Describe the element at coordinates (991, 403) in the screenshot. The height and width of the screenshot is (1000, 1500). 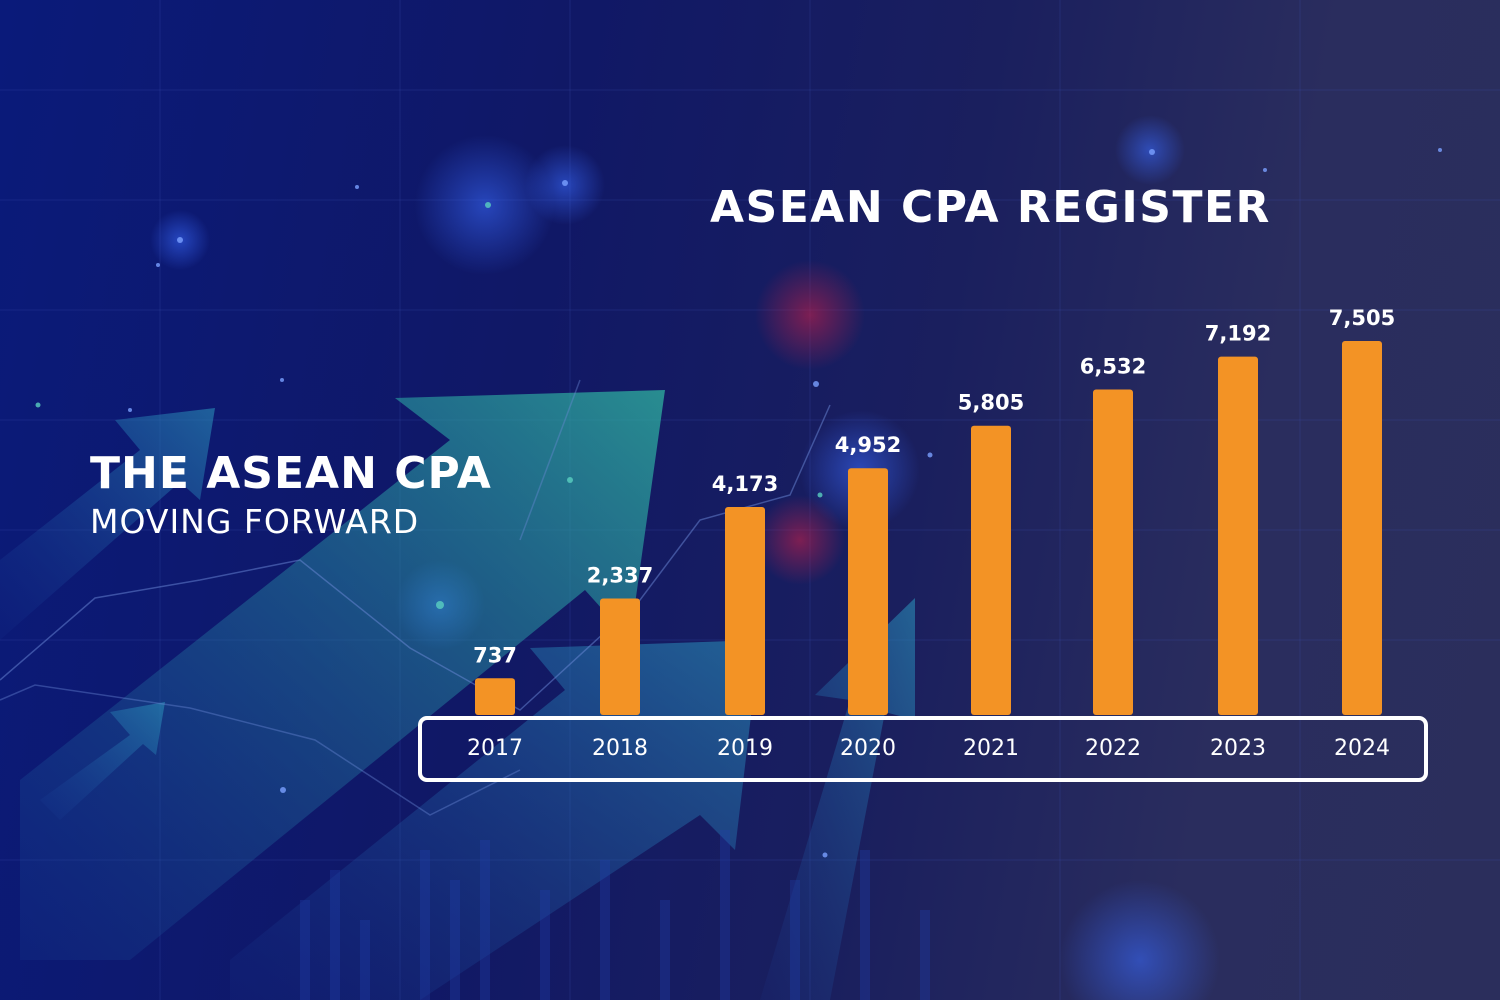
I see `data-label-2021: 5,805` at that location.